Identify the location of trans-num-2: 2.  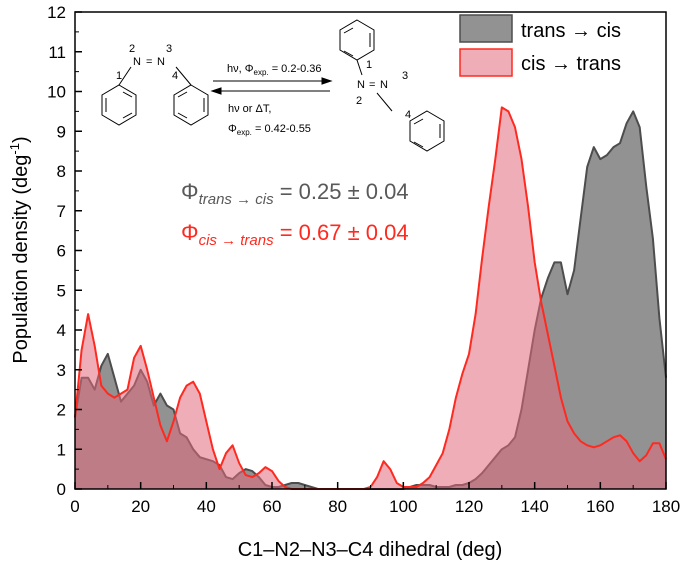
(132, 49).